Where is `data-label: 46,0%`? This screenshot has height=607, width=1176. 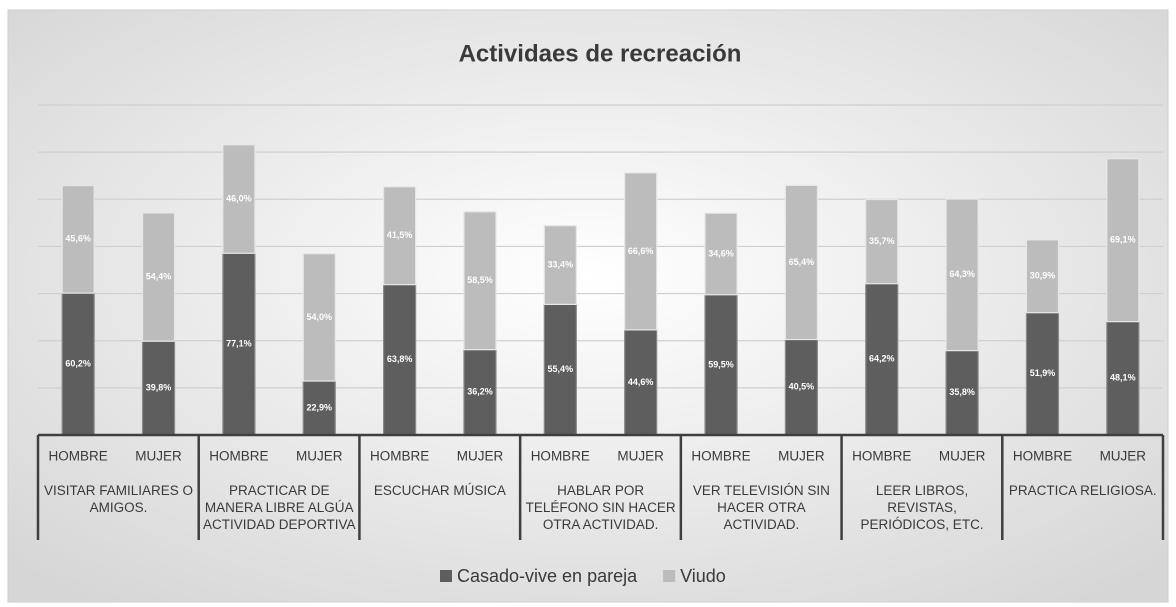
data-label: 46,0% is located at coordinates (239, 198).